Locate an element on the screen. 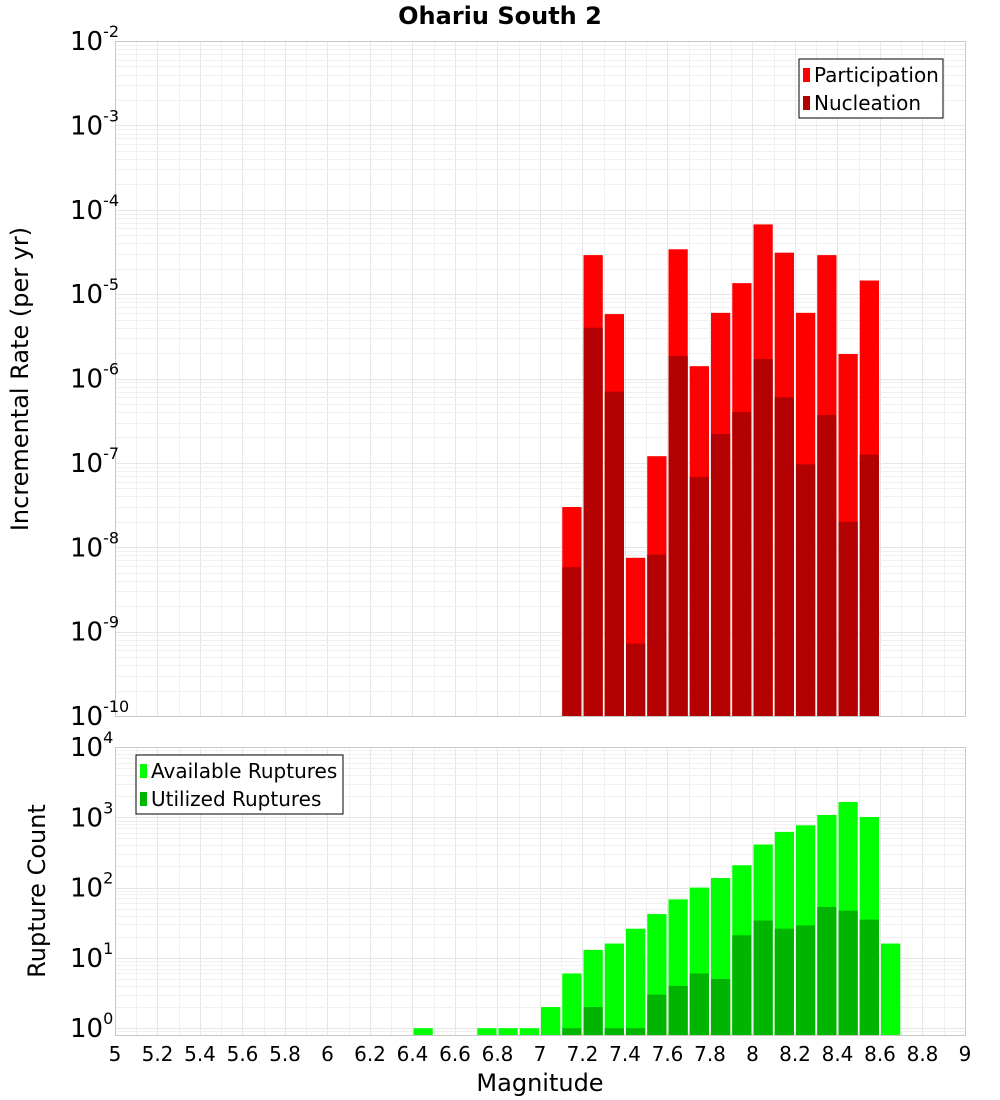 This screenshot has height=1100, width=1000. top-y-tick-exponent: -4 is located at coordinates (111, 200).